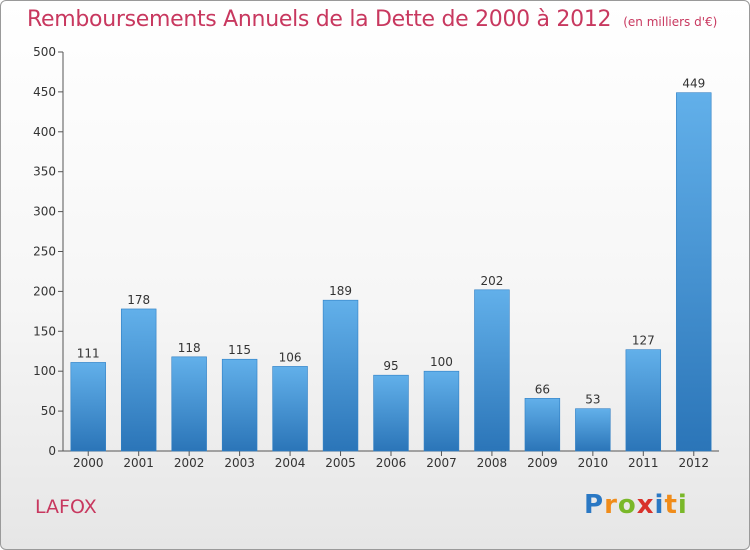 Image resolution: width=750 pixels, height=550 pixels. Describe the element at coordinates (441, 463) in the screenshot. I see `x-tick-label: 2007` at that location.